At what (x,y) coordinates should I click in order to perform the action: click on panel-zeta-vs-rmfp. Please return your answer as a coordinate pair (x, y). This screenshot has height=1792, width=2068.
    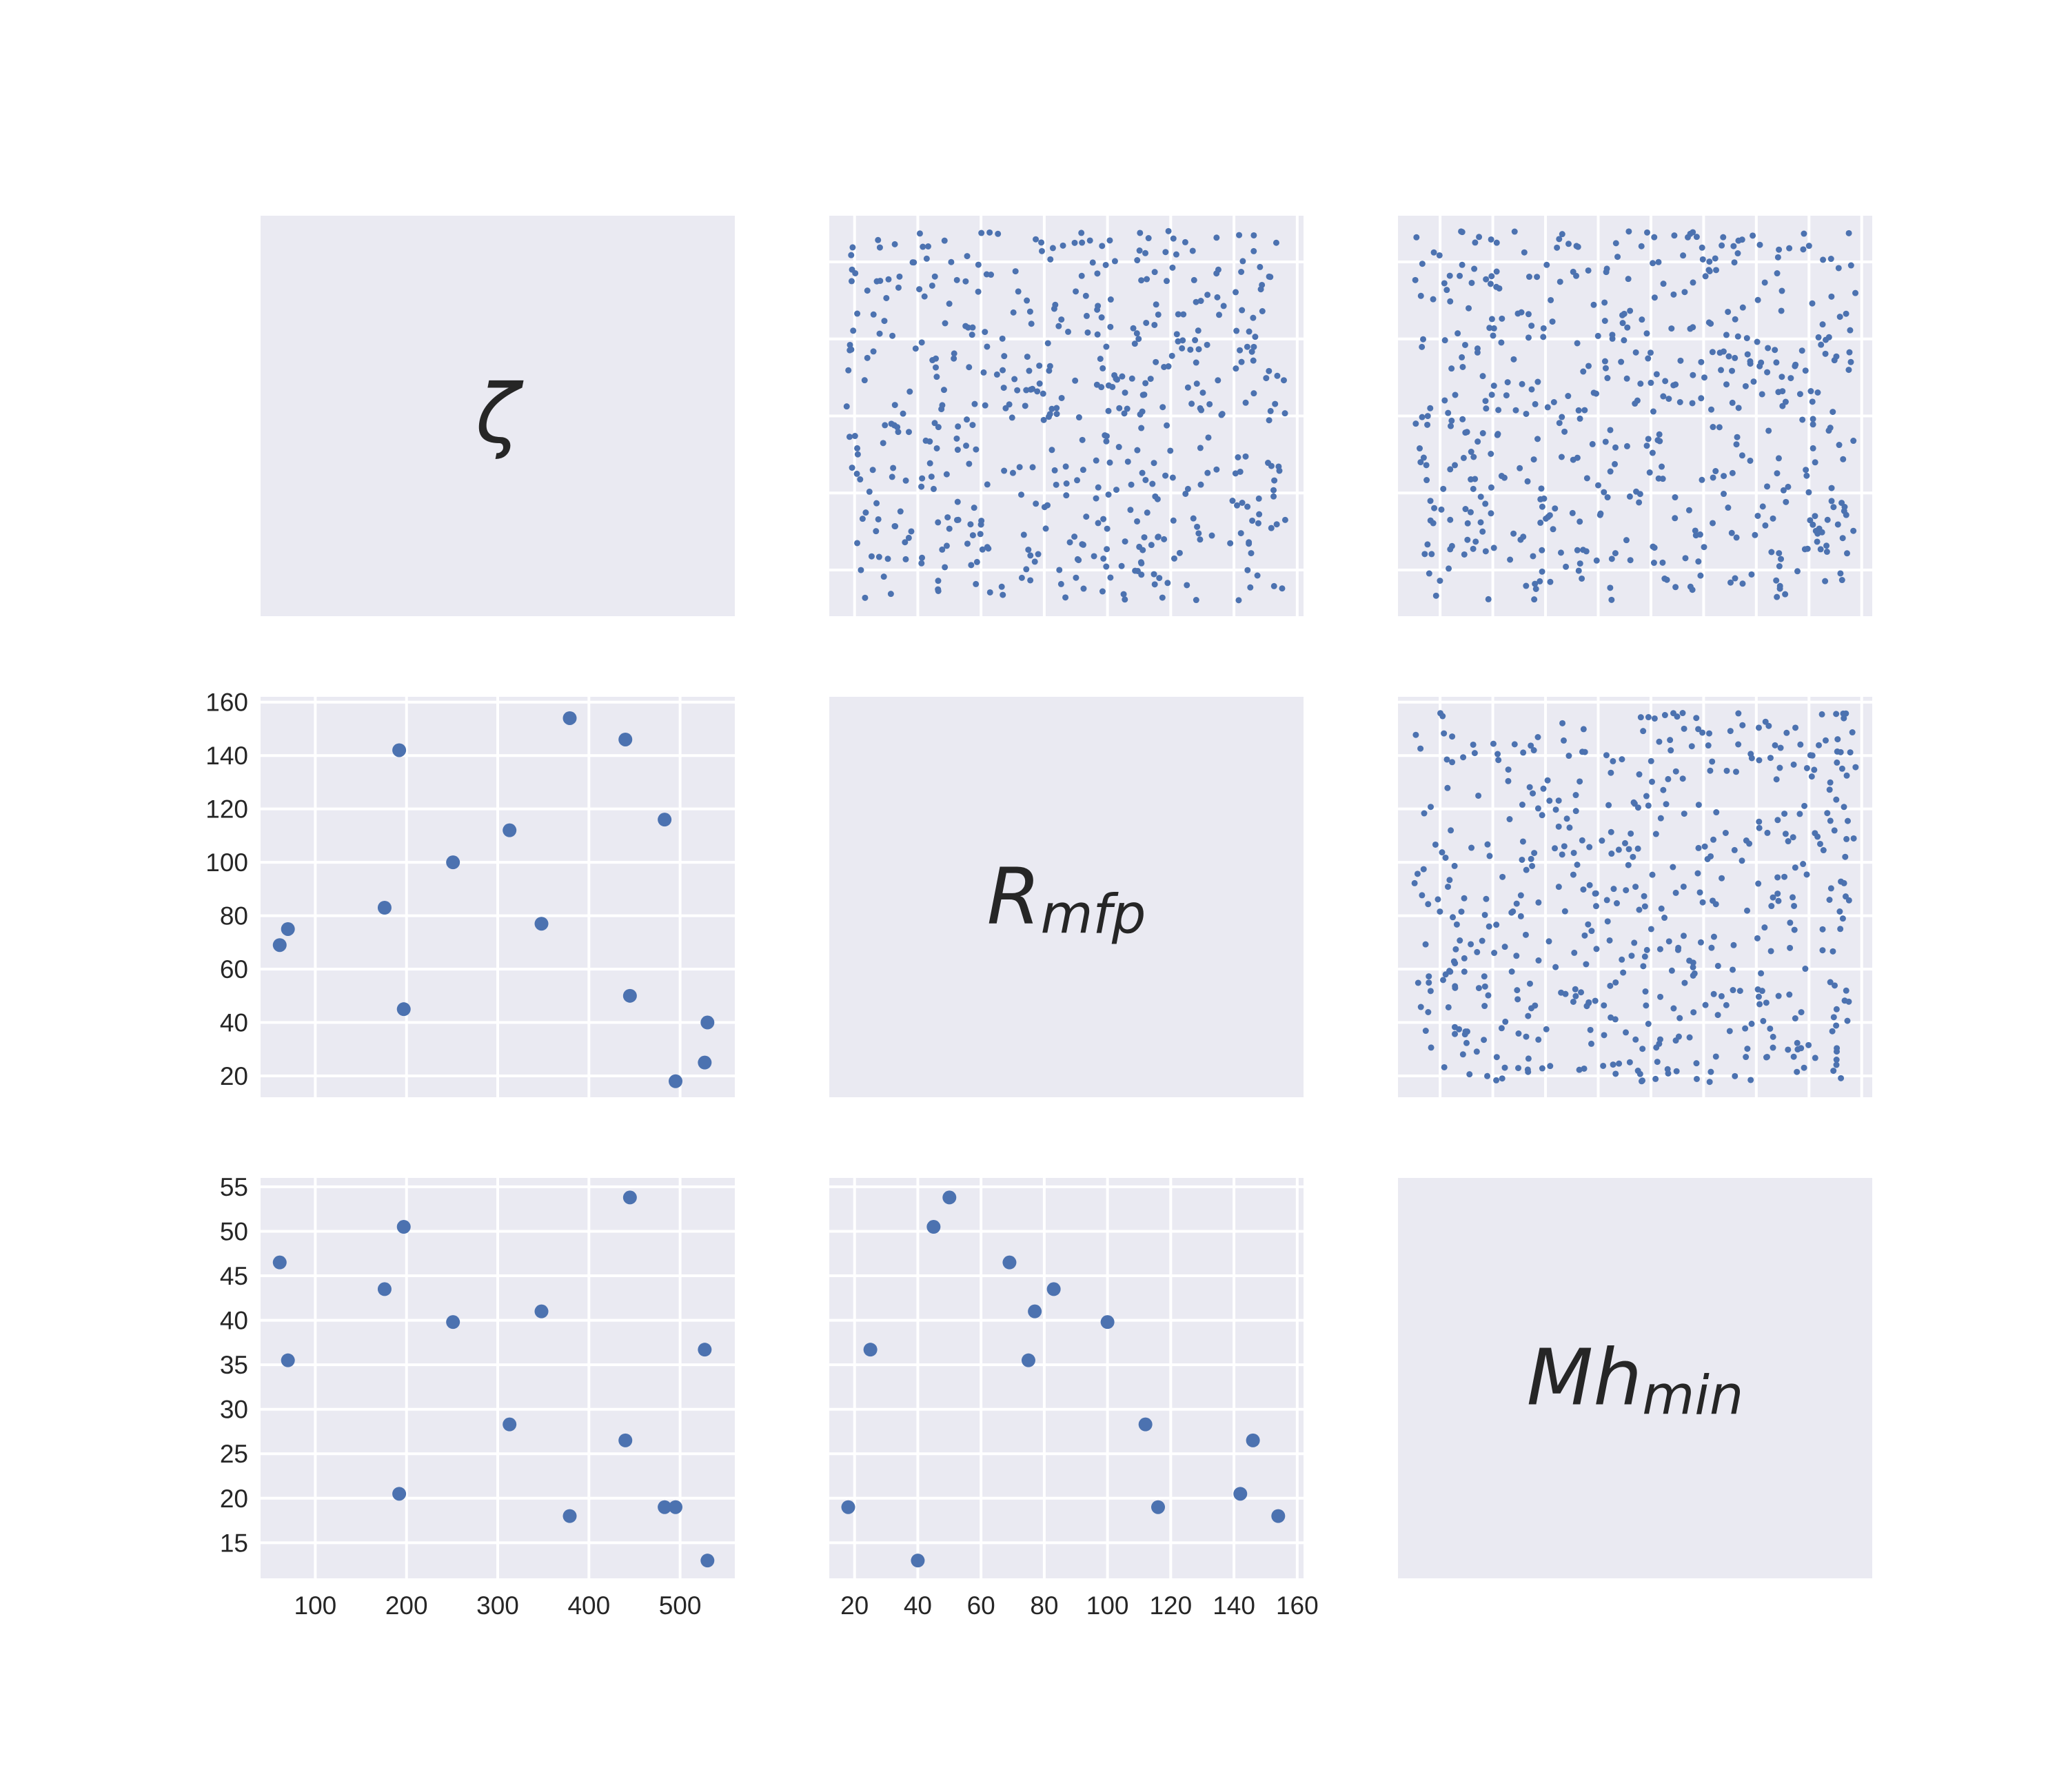
    Looking at the image, I should click on (1066, 416).